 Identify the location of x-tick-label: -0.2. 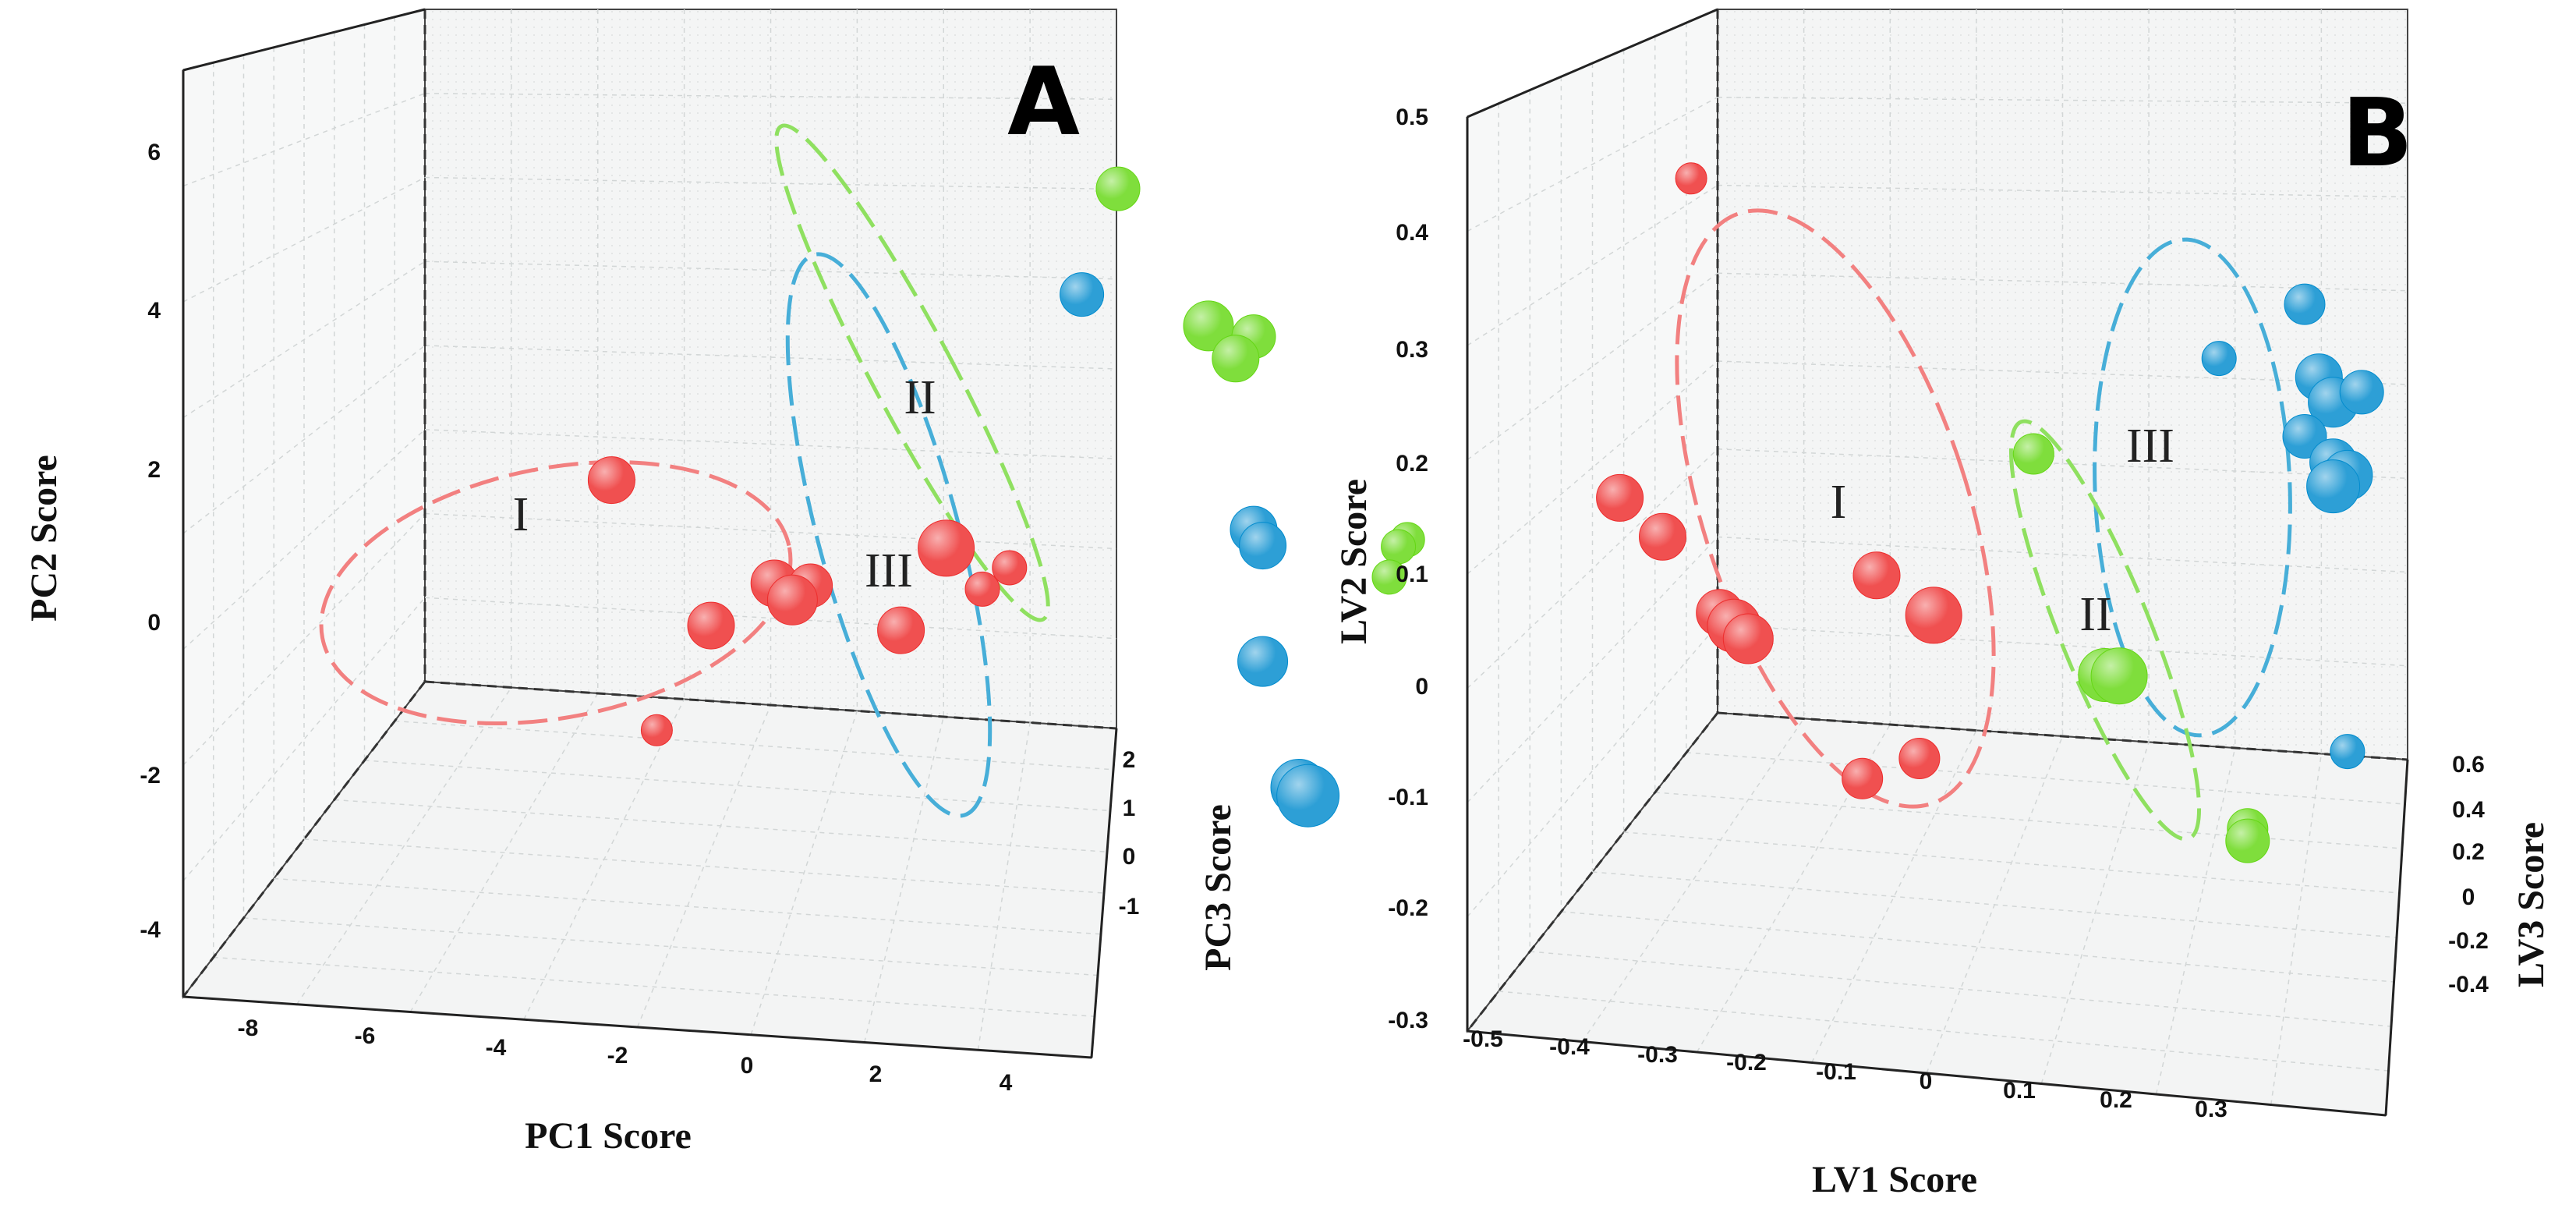
(1746, 1063).